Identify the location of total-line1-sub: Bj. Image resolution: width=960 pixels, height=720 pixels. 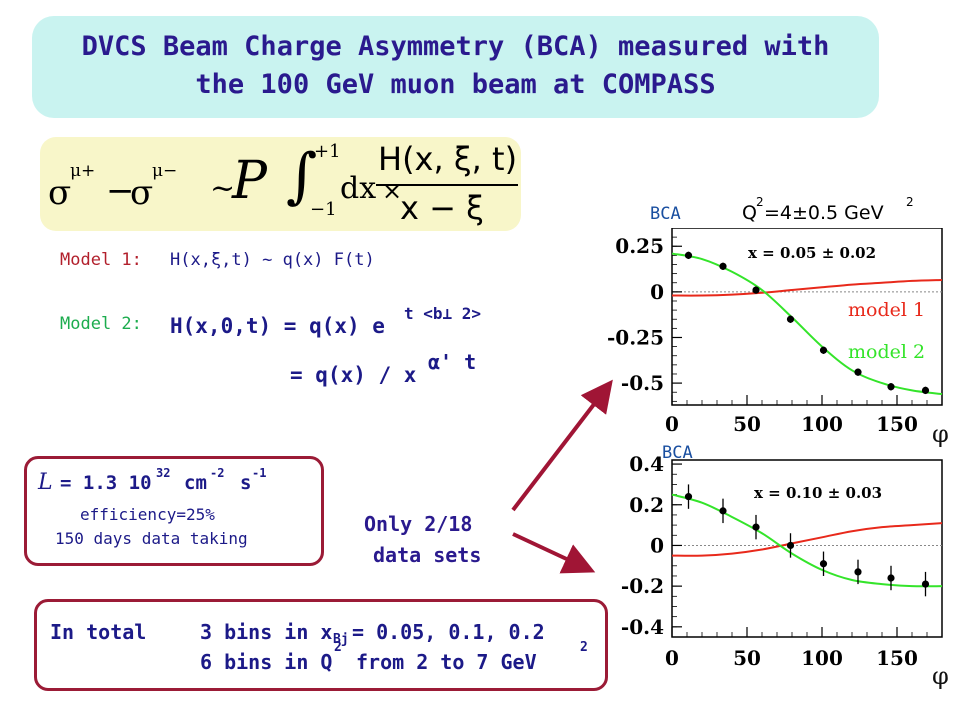
(341, 639).